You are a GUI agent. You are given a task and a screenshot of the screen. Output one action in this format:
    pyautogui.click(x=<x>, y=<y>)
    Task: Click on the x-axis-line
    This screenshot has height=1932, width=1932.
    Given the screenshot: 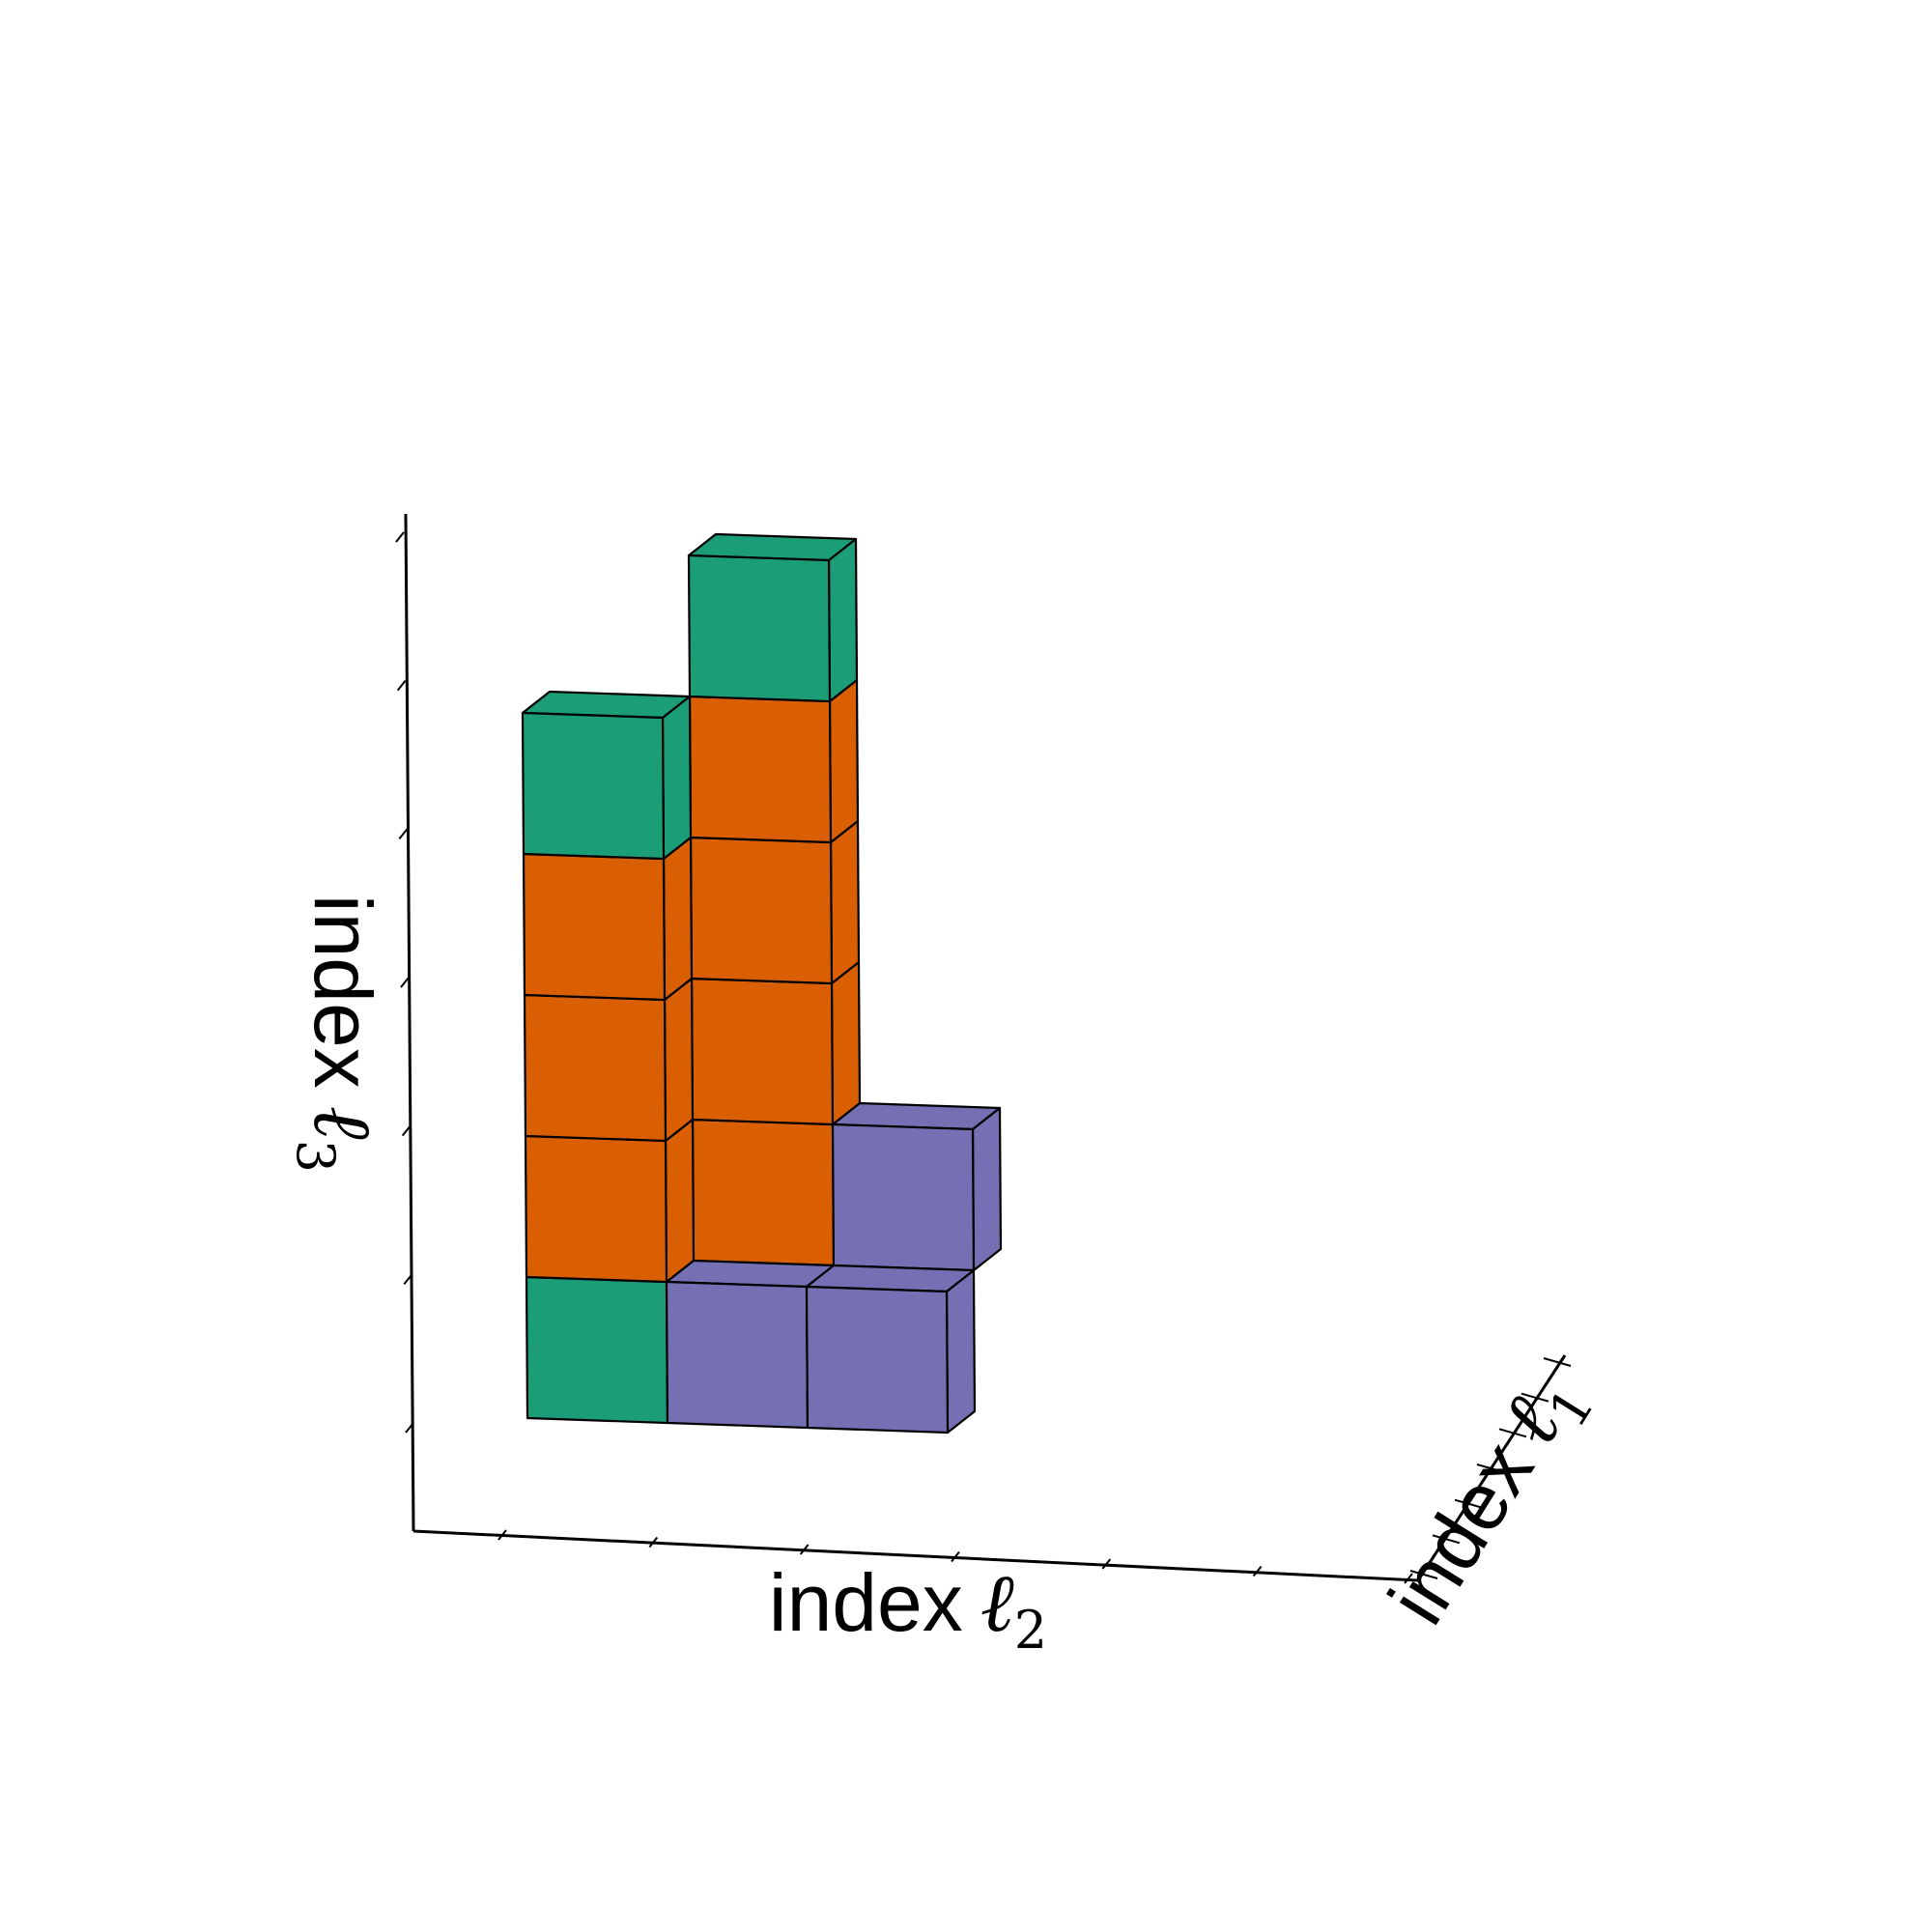 What is the action you would take?
    pyautogui.click(x=915, y=1555)
    